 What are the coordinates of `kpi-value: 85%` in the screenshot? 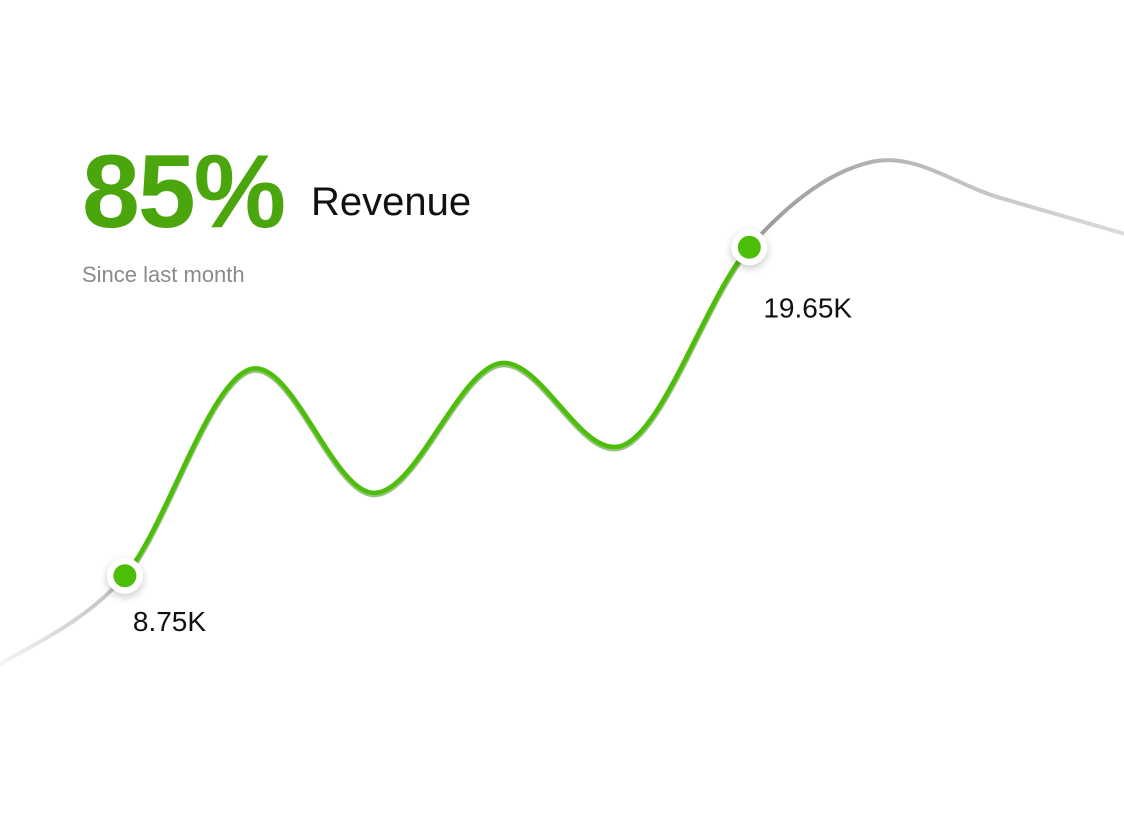 It's located at (184, 192).